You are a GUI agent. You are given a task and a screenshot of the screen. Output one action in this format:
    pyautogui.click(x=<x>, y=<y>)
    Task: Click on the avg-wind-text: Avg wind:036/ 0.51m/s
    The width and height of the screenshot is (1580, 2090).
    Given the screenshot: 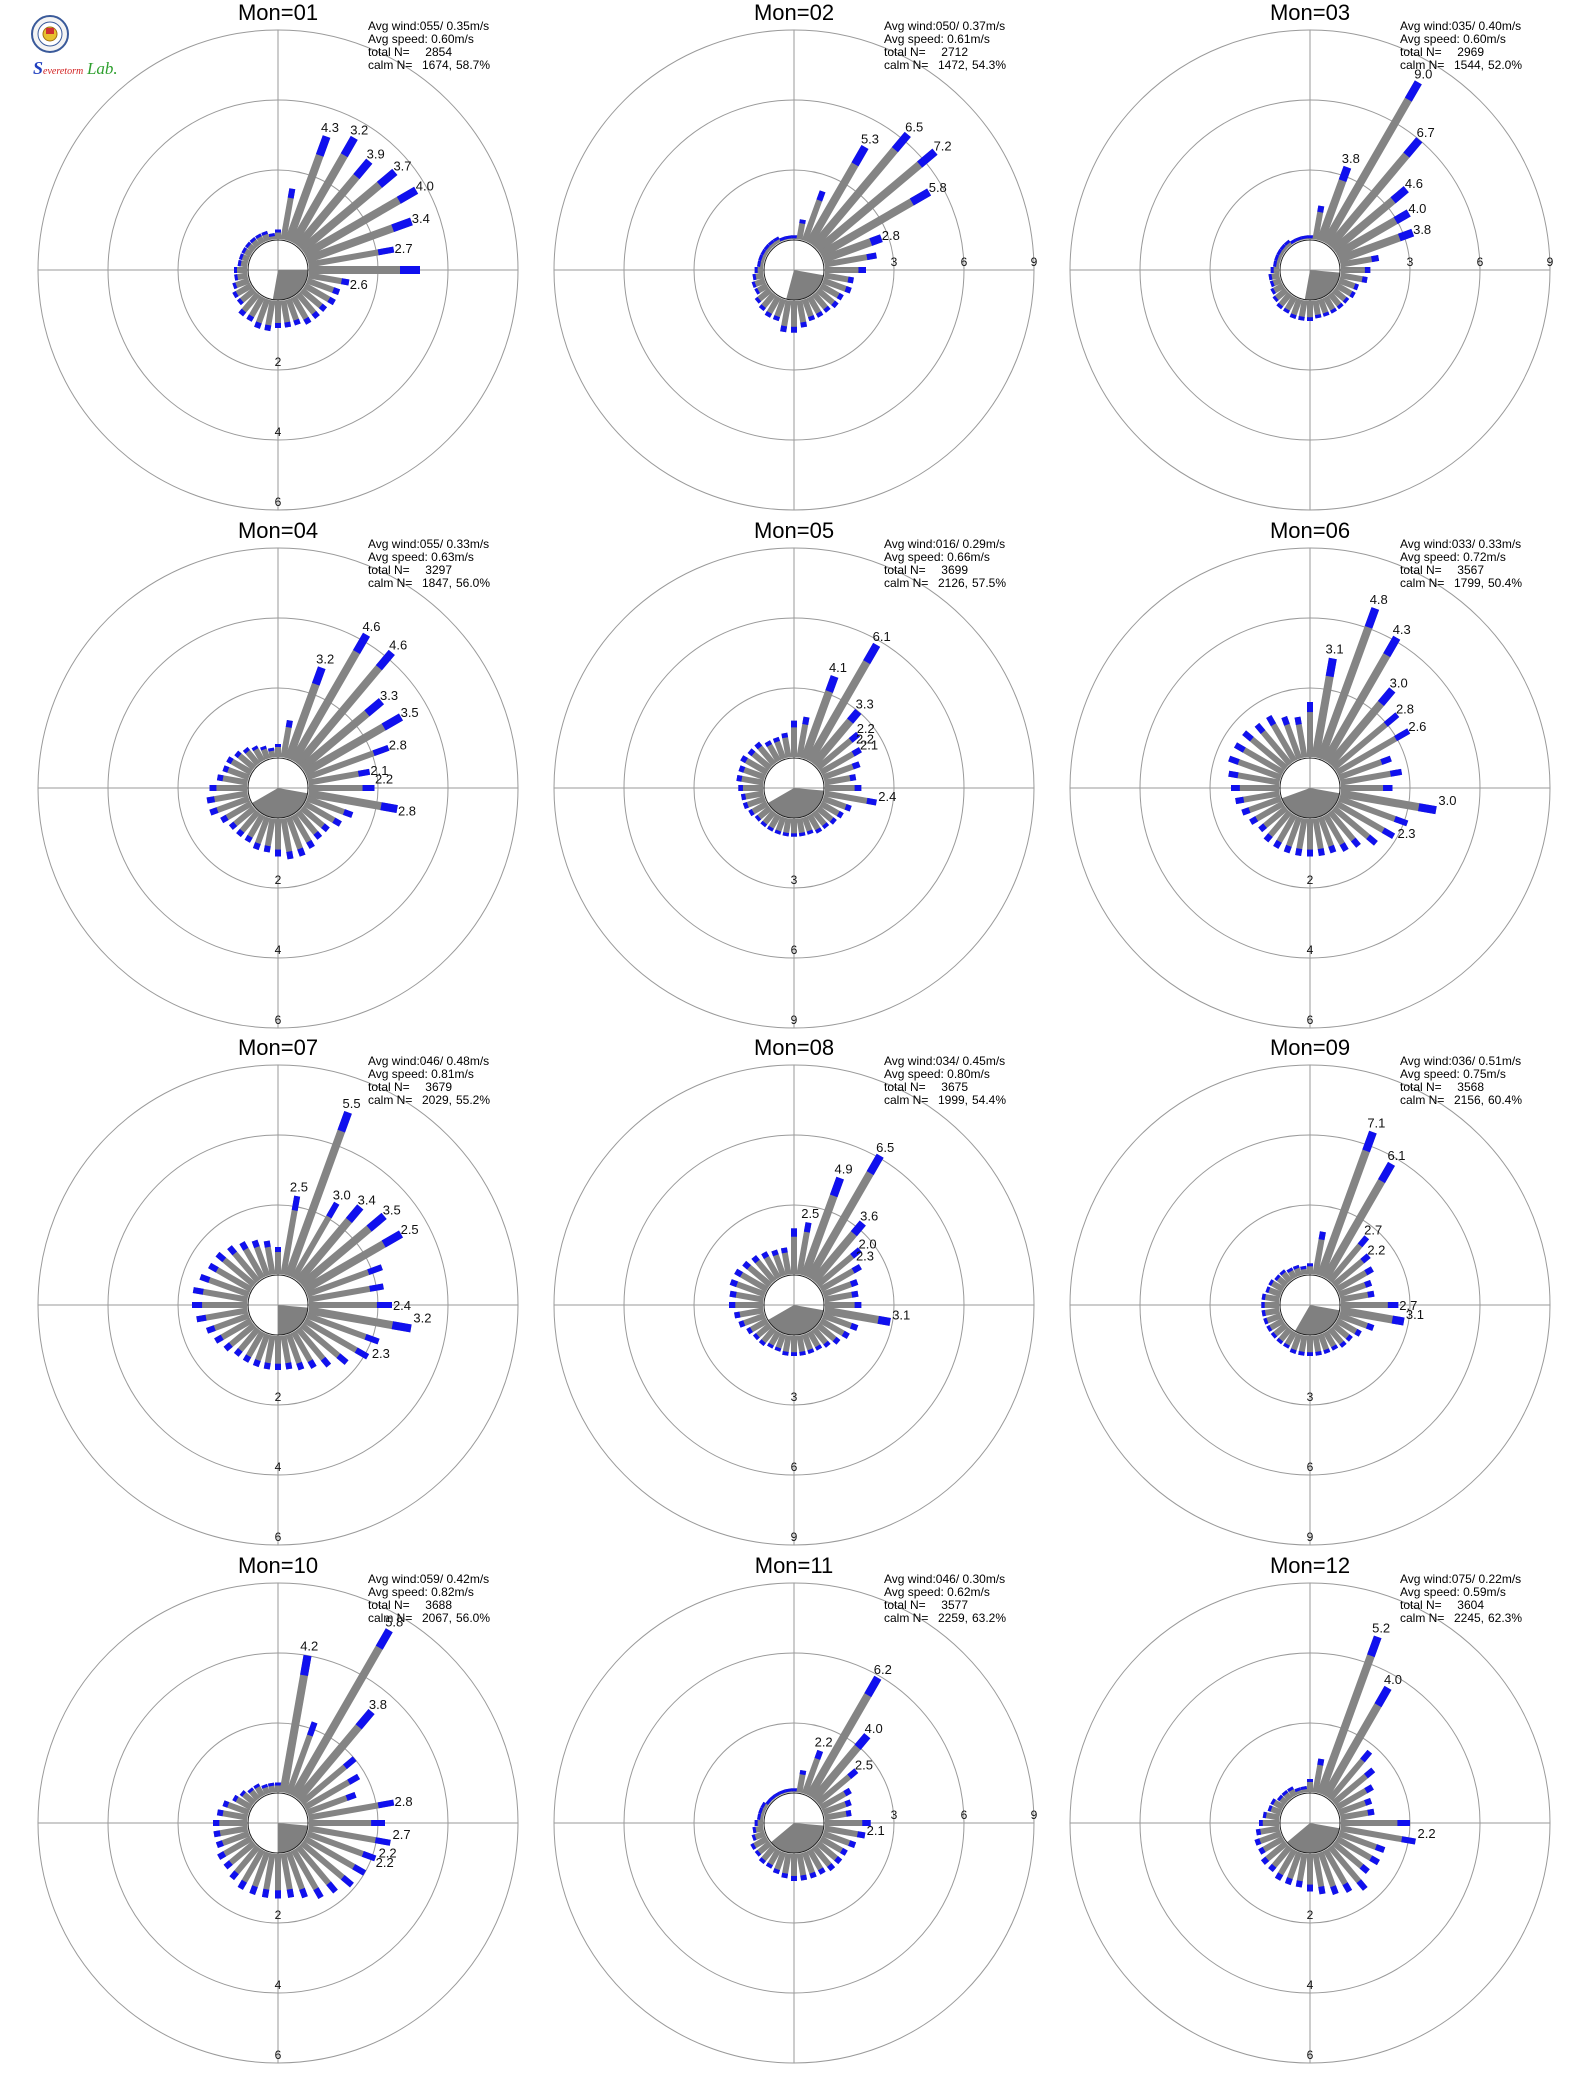 What is the action you would take?
    pyautogui.click(x=1460, y=1061)
    